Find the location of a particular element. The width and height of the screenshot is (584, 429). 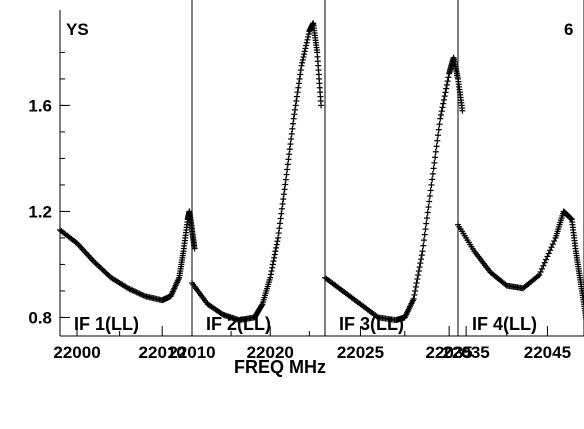

source-label: YS is located at coordinates (77, 29).